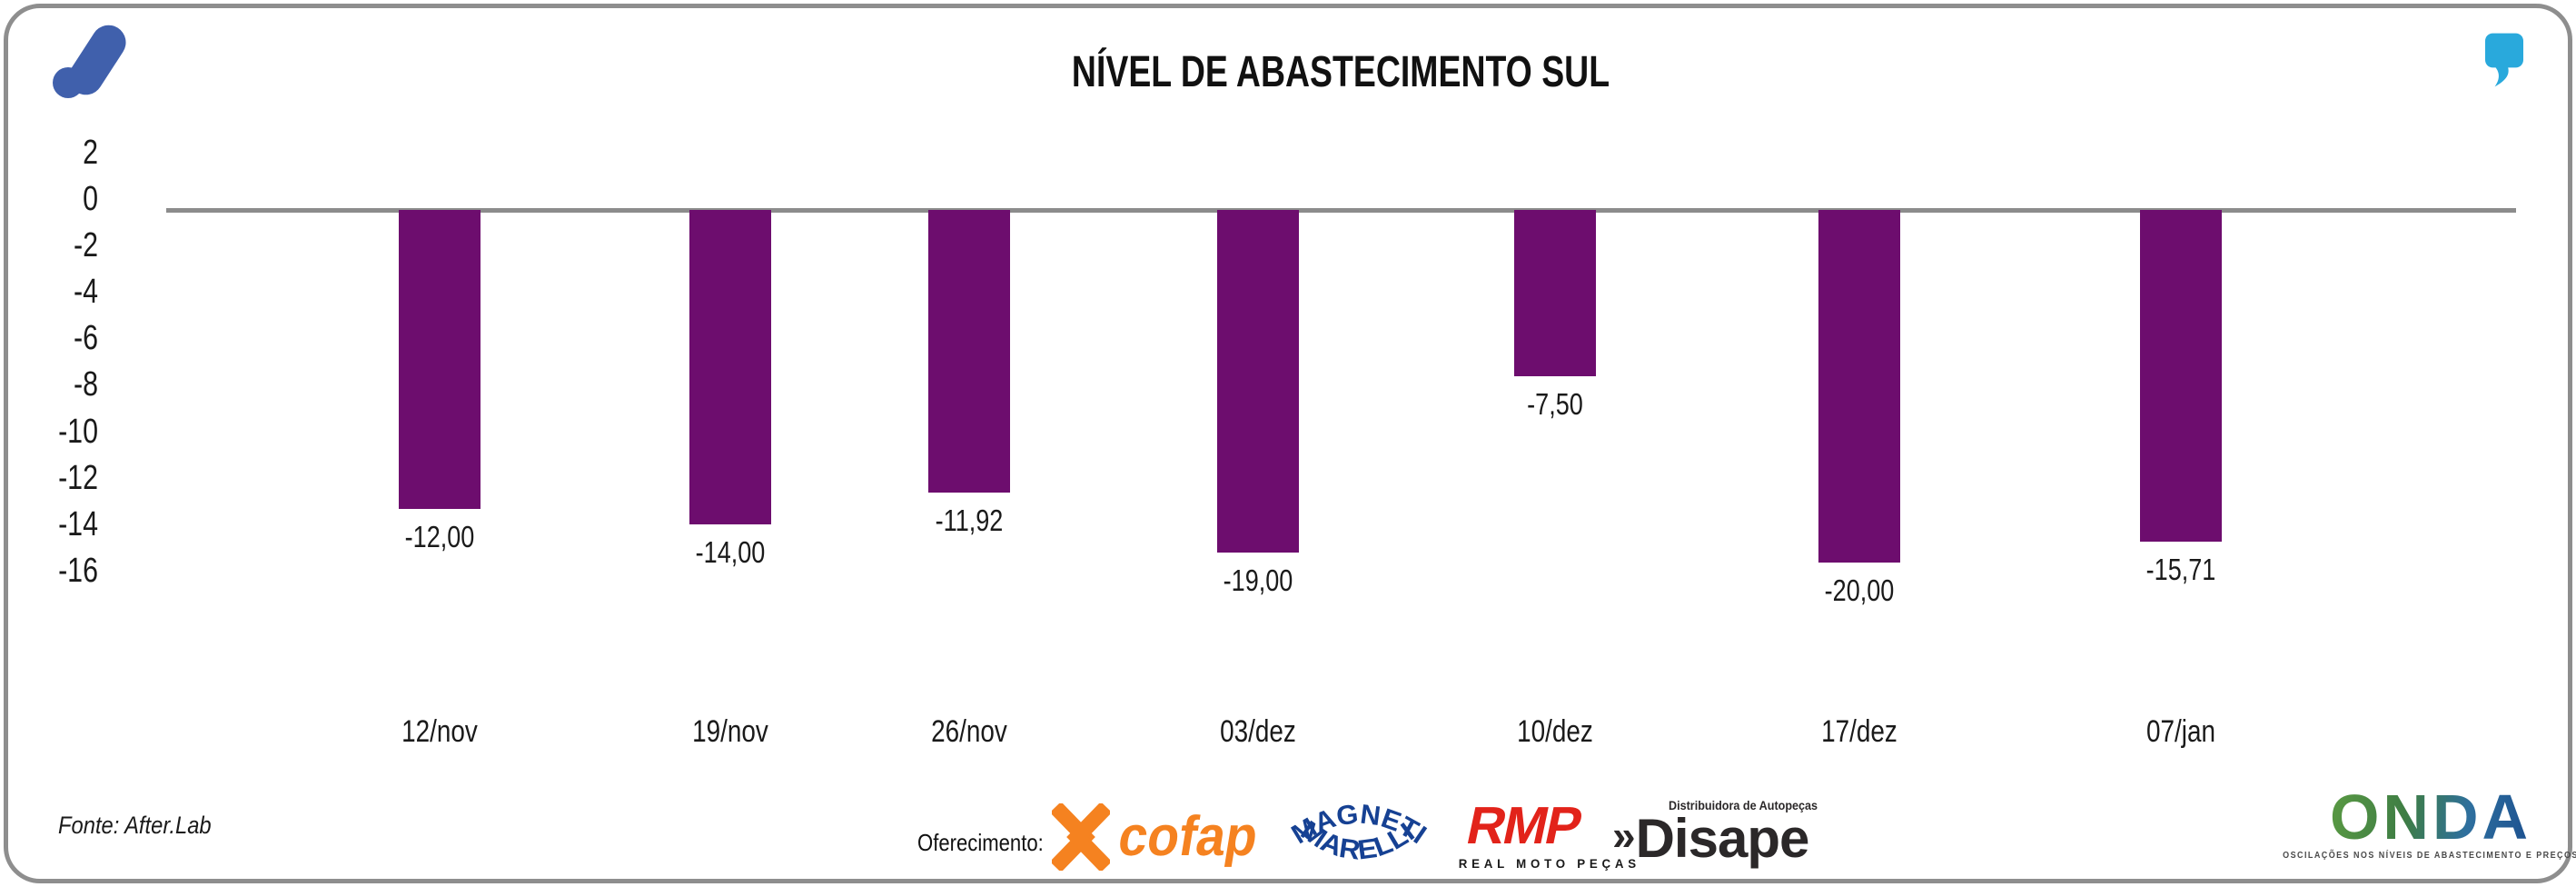  What do you see at coordinates (1555, 404) in the screenshot?
I see `value-label-10/dez: -7,50` at bounding box center [1555, 404].